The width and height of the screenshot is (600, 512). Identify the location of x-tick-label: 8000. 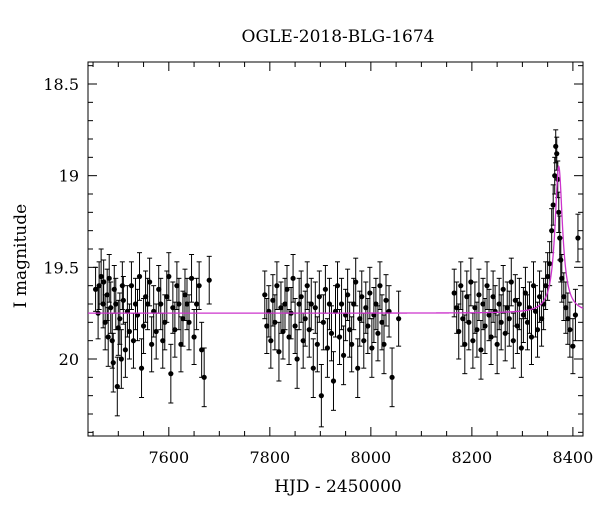
(370, 457).